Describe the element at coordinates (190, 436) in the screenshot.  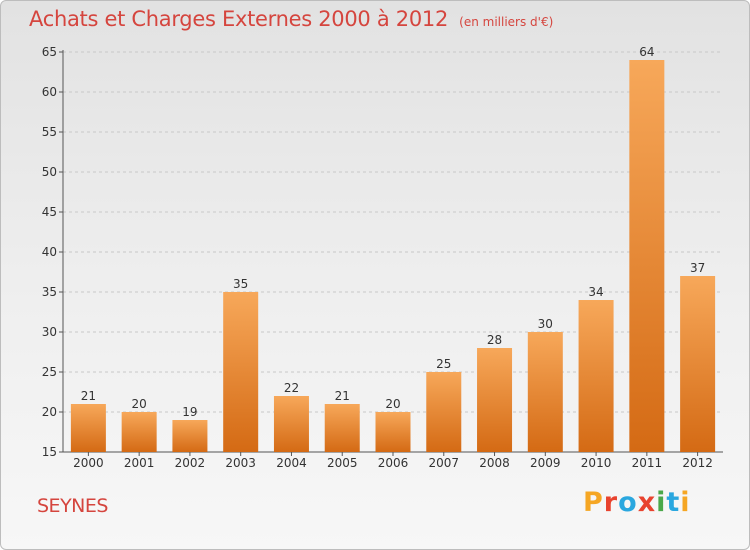
I see `bar-2002` at that location.